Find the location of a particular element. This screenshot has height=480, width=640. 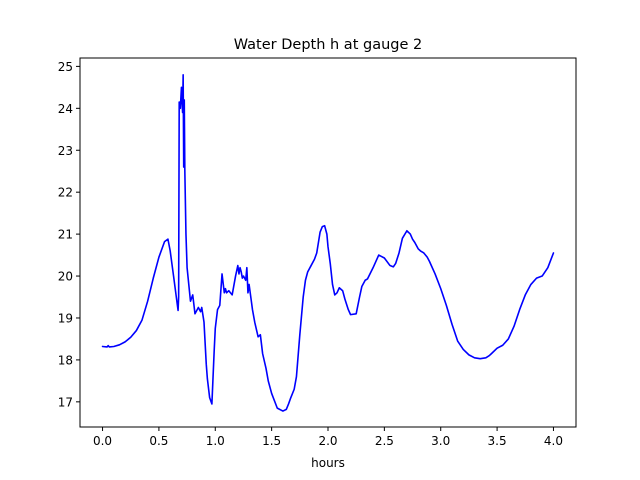

y-tick-label: 24 is located at coordinates (65, 109).